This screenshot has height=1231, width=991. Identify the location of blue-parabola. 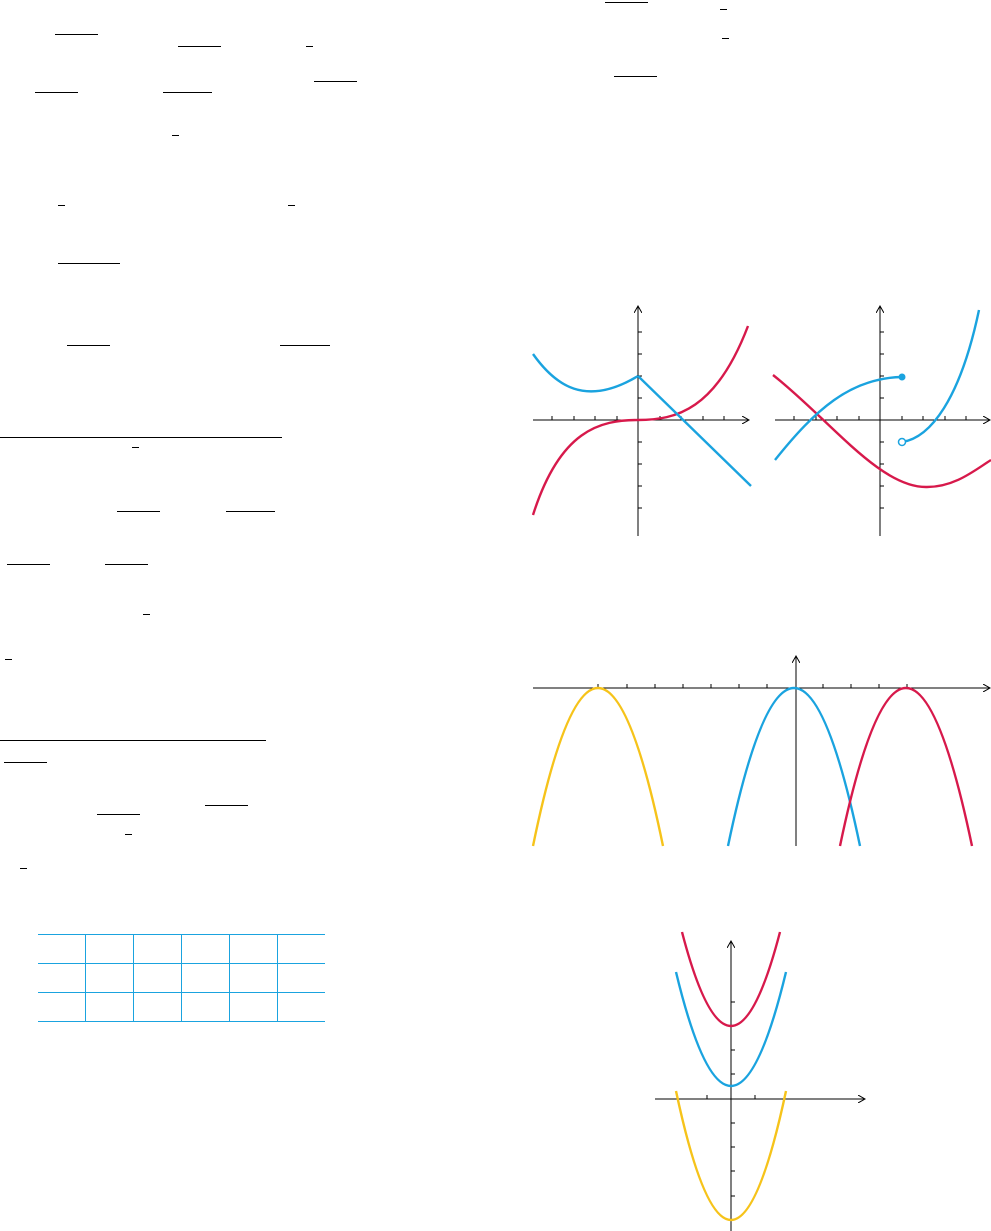
(794, 766).